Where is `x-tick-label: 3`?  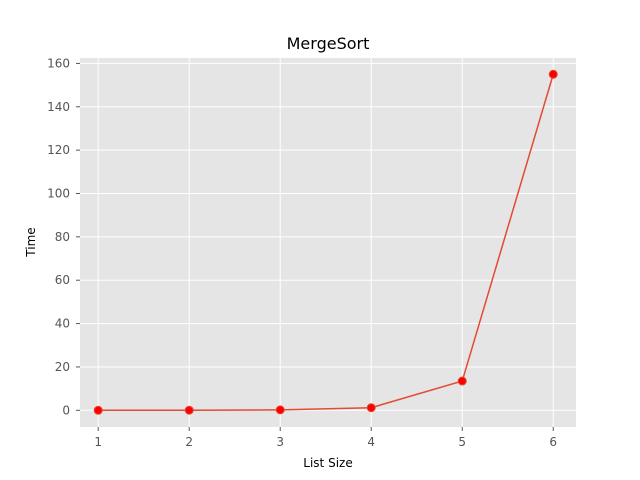 x-tick-label: 3 is located at coordinates (280, 442).